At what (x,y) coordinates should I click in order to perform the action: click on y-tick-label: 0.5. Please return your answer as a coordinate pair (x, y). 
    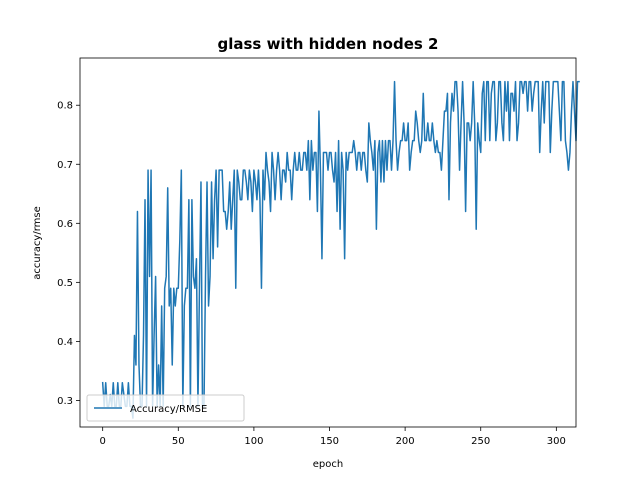
    Looking at the image, I should click on (65, 283).